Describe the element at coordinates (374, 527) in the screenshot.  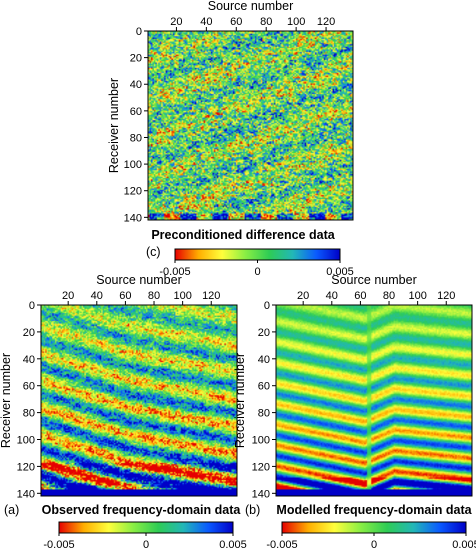
I see `colorbar` at that location.